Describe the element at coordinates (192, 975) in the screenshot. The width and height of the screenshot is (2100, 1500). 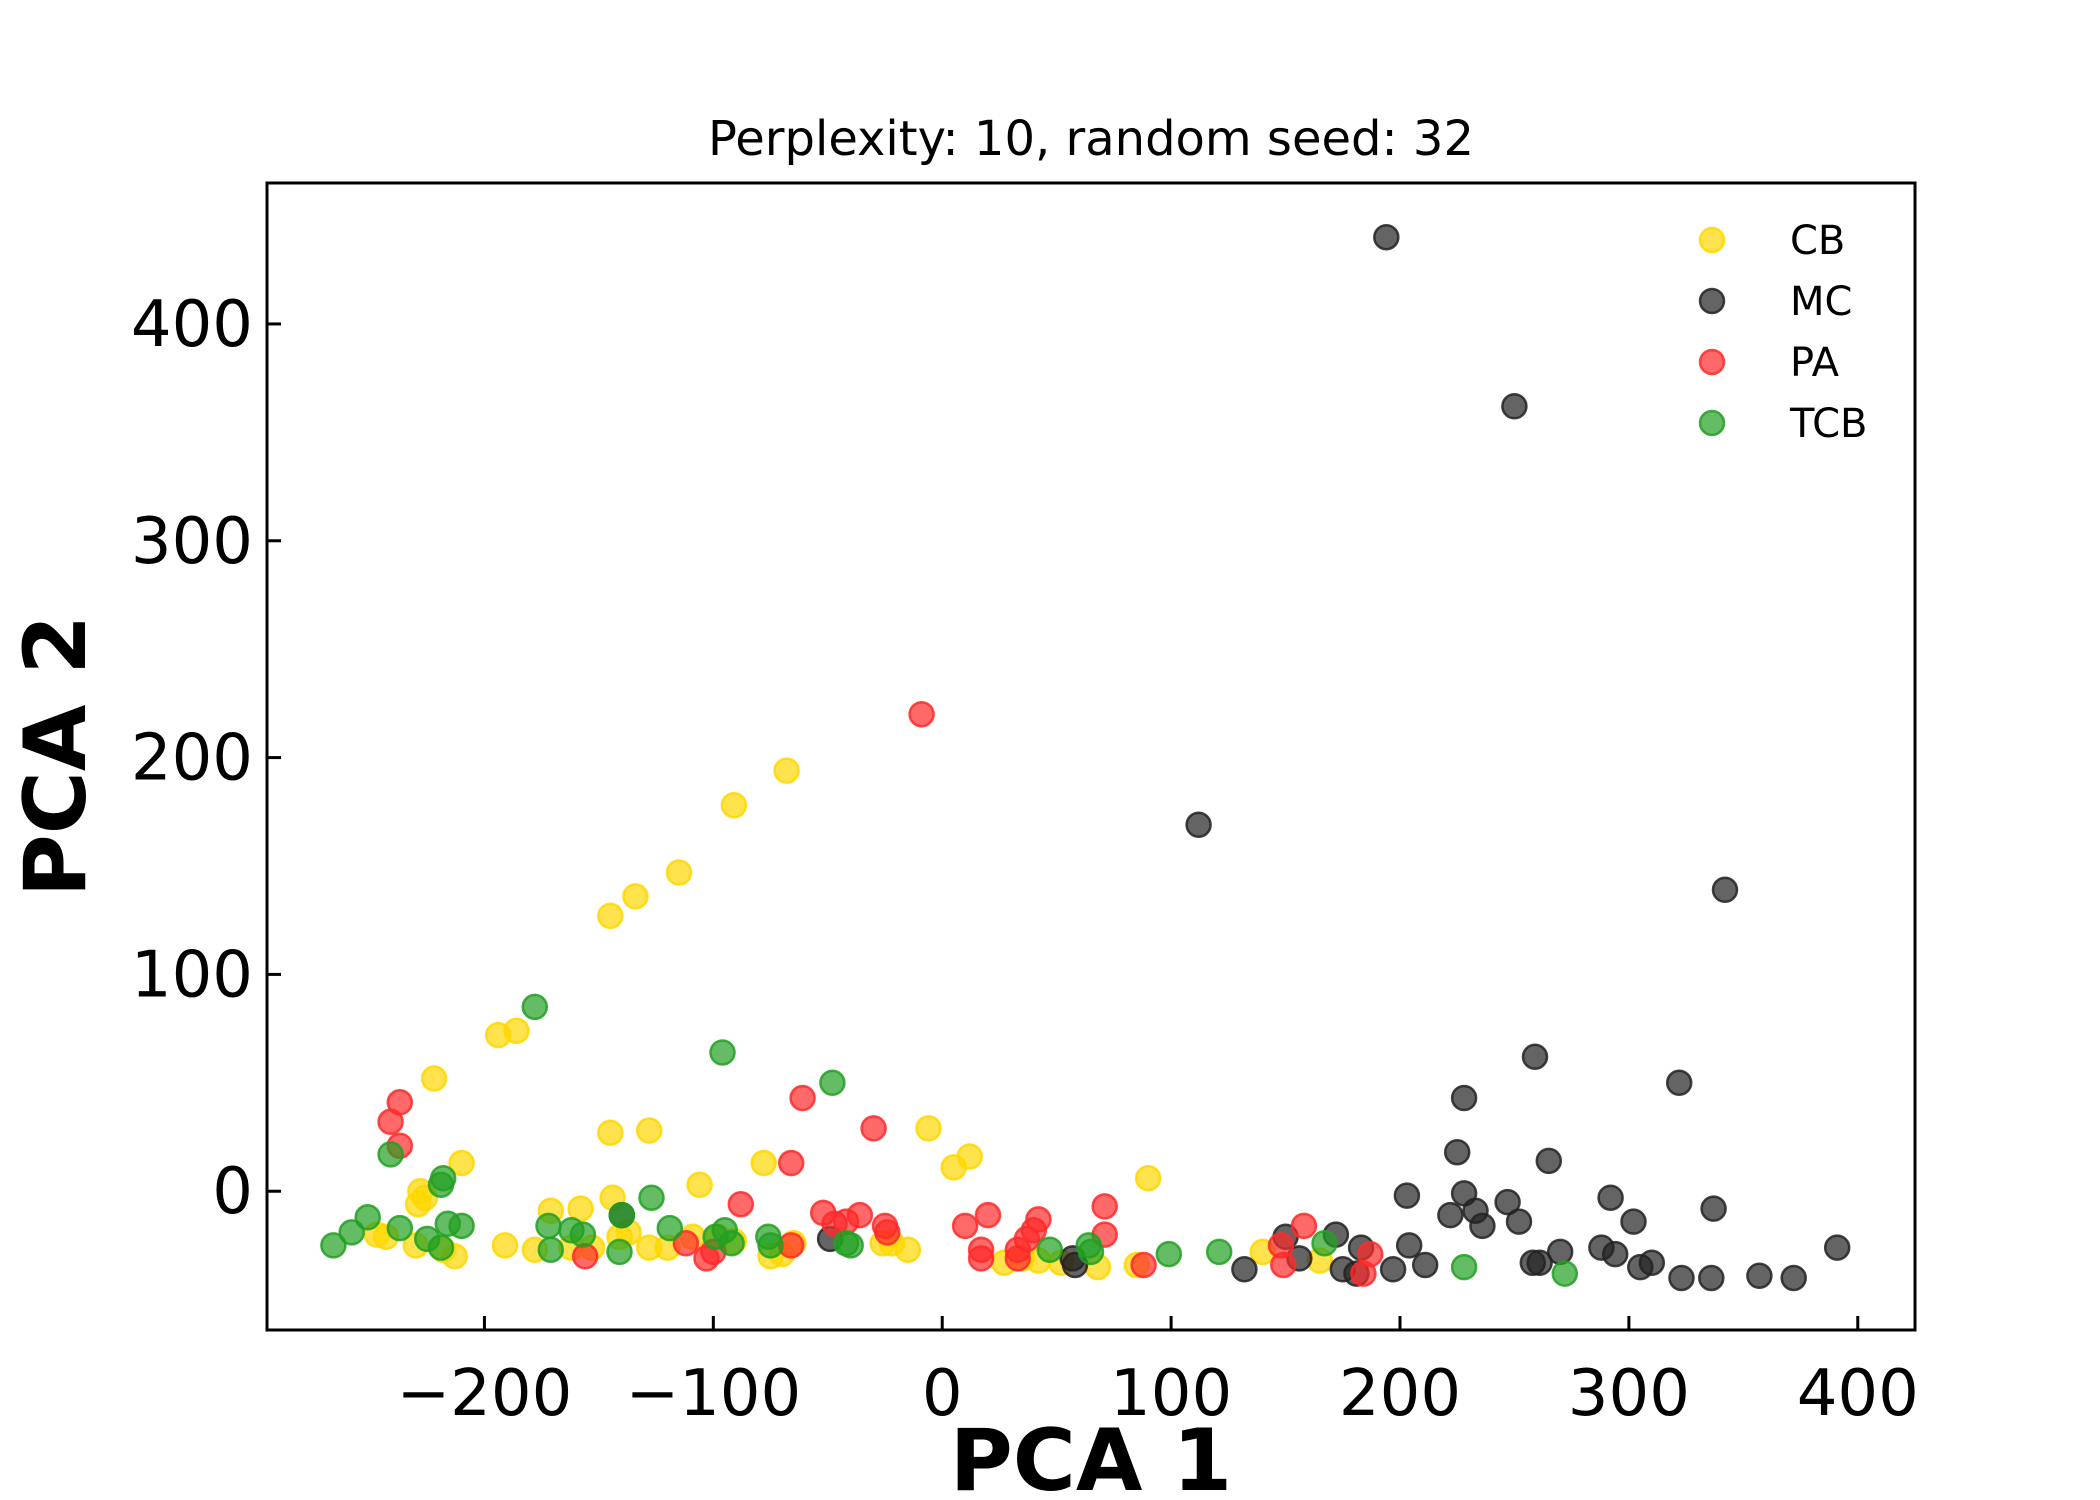
I see `y-tick-label: 100` at that location.